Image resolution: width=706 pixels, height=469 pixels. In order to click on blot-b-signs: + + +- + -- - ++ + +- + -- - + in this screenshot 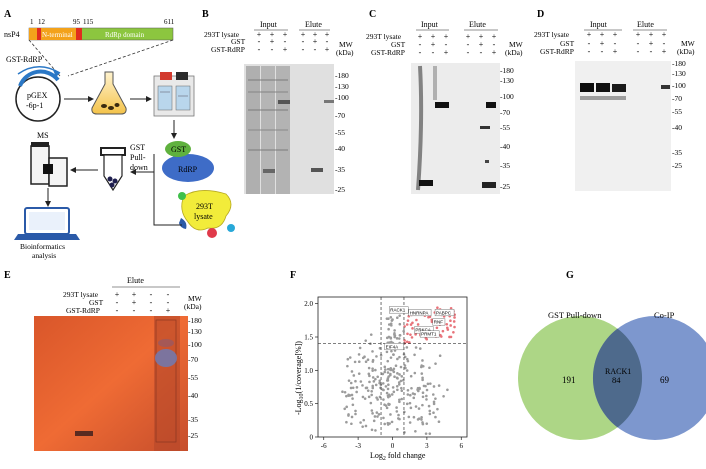, I will do `click(293, 42)`.